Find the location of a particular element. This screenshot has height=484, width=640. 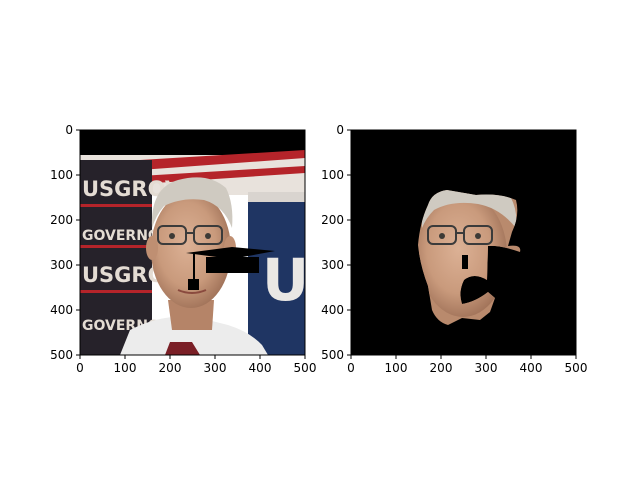

left-y-tick-label: 100 is located at coordinates (61, 175).